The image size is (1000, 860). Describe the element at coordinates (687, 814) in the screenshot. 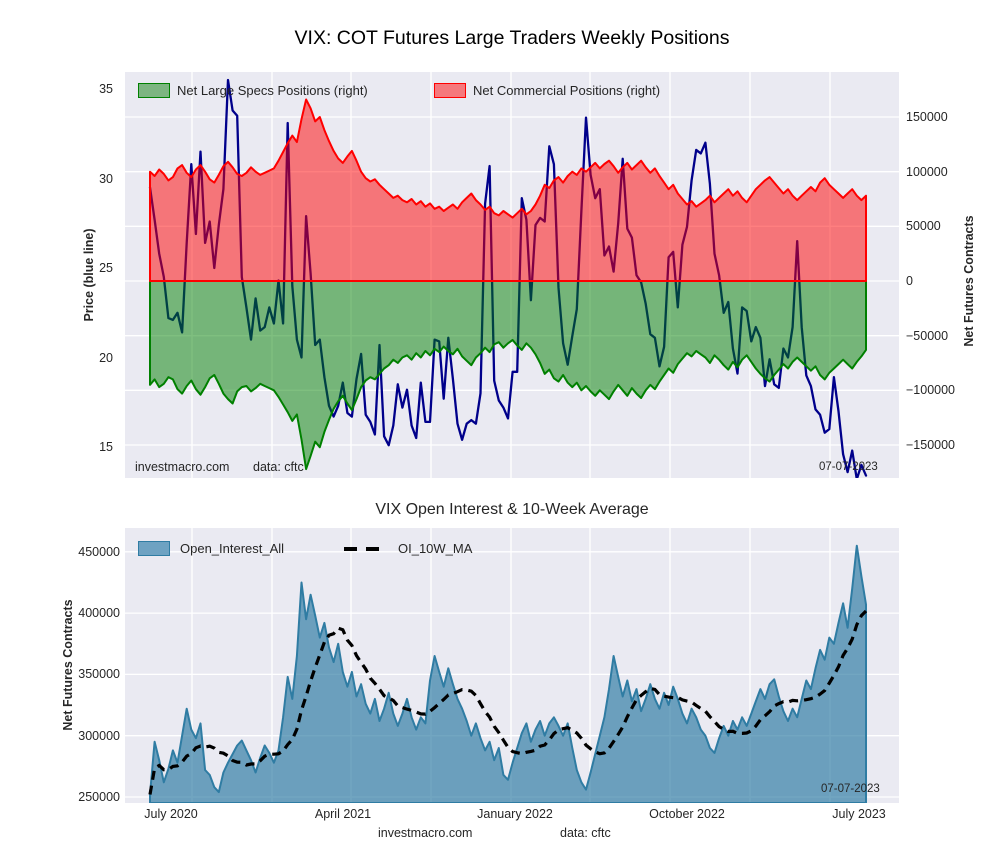

I see `bottom-date-tick: October 2022` at that location.